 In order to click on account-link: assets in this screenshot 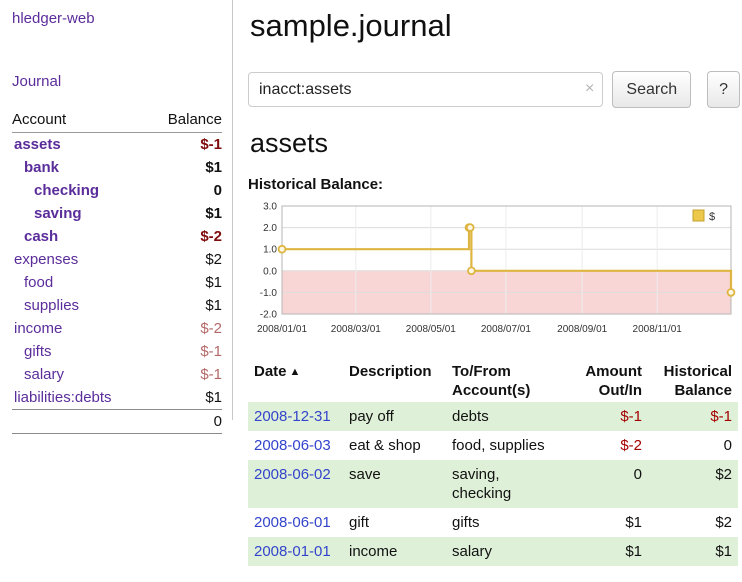, I will do `click(37, 144)`.